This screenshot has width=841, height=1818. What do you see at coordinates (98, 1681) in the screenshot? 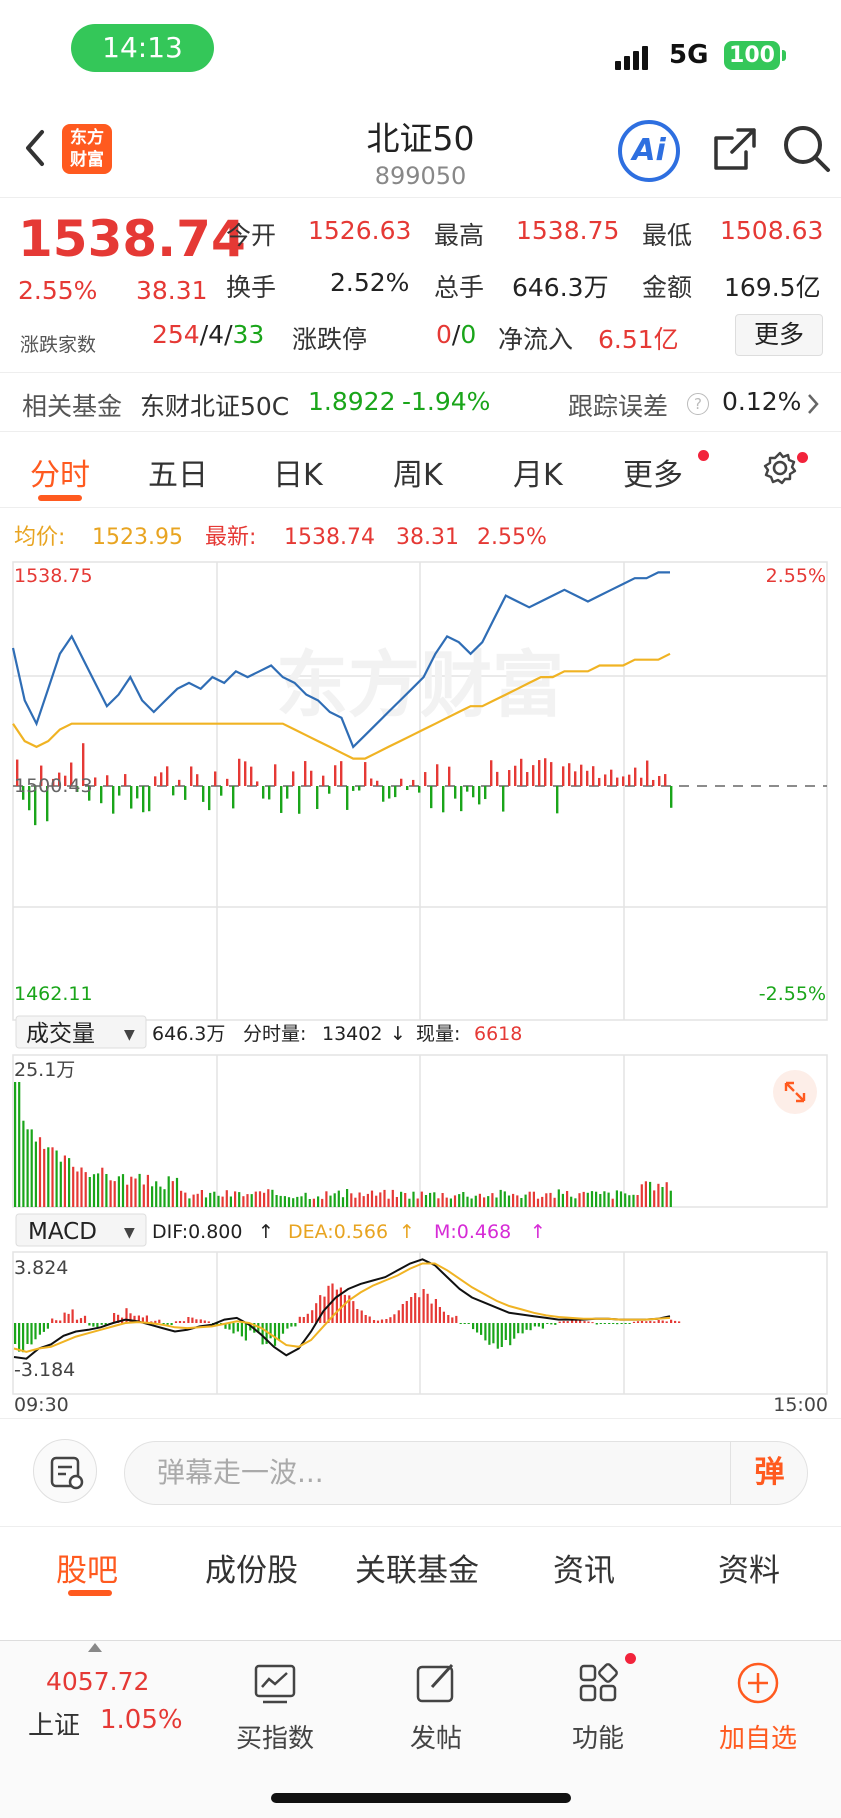
I see `index-value: 4057.72` at bounding box center [98, 1681].